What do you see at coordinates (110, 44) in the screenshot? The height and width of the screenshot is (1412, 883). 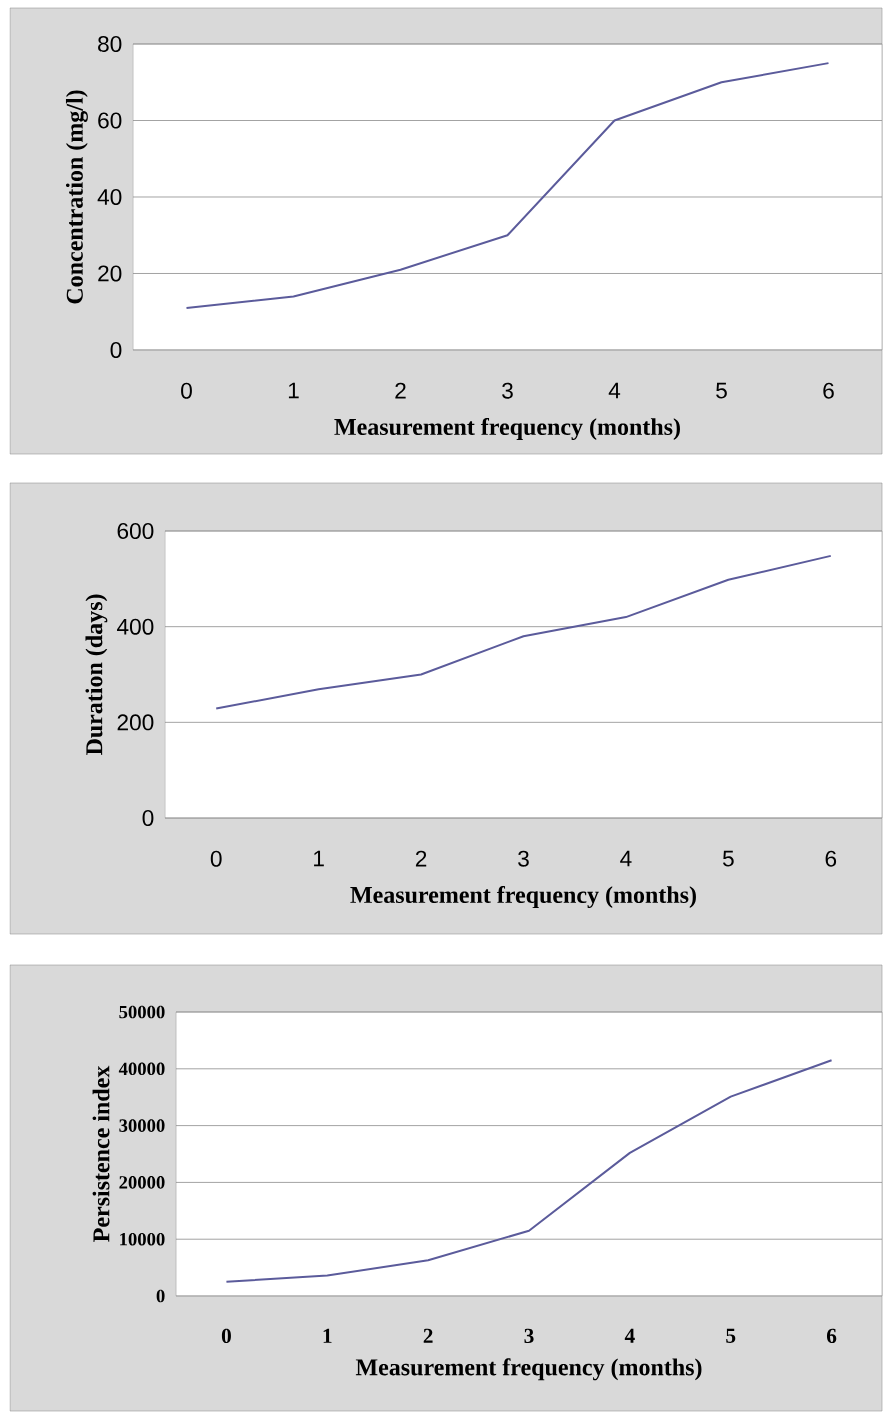 I see `y-tick-label: 80` at bounding box center [110, 44].